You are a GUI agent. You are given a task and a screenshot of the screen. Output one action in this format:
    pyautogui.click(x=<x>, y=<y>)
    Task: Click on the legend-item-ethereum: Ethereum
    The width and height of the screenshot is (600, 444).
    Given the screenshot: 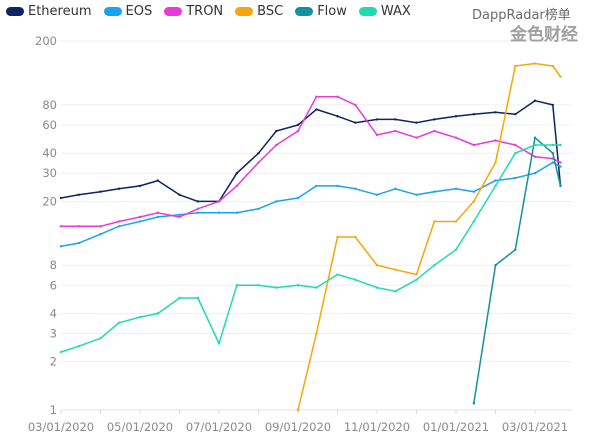 What is the action you would take?
    pyautogui.click(x=49, y=11)
    